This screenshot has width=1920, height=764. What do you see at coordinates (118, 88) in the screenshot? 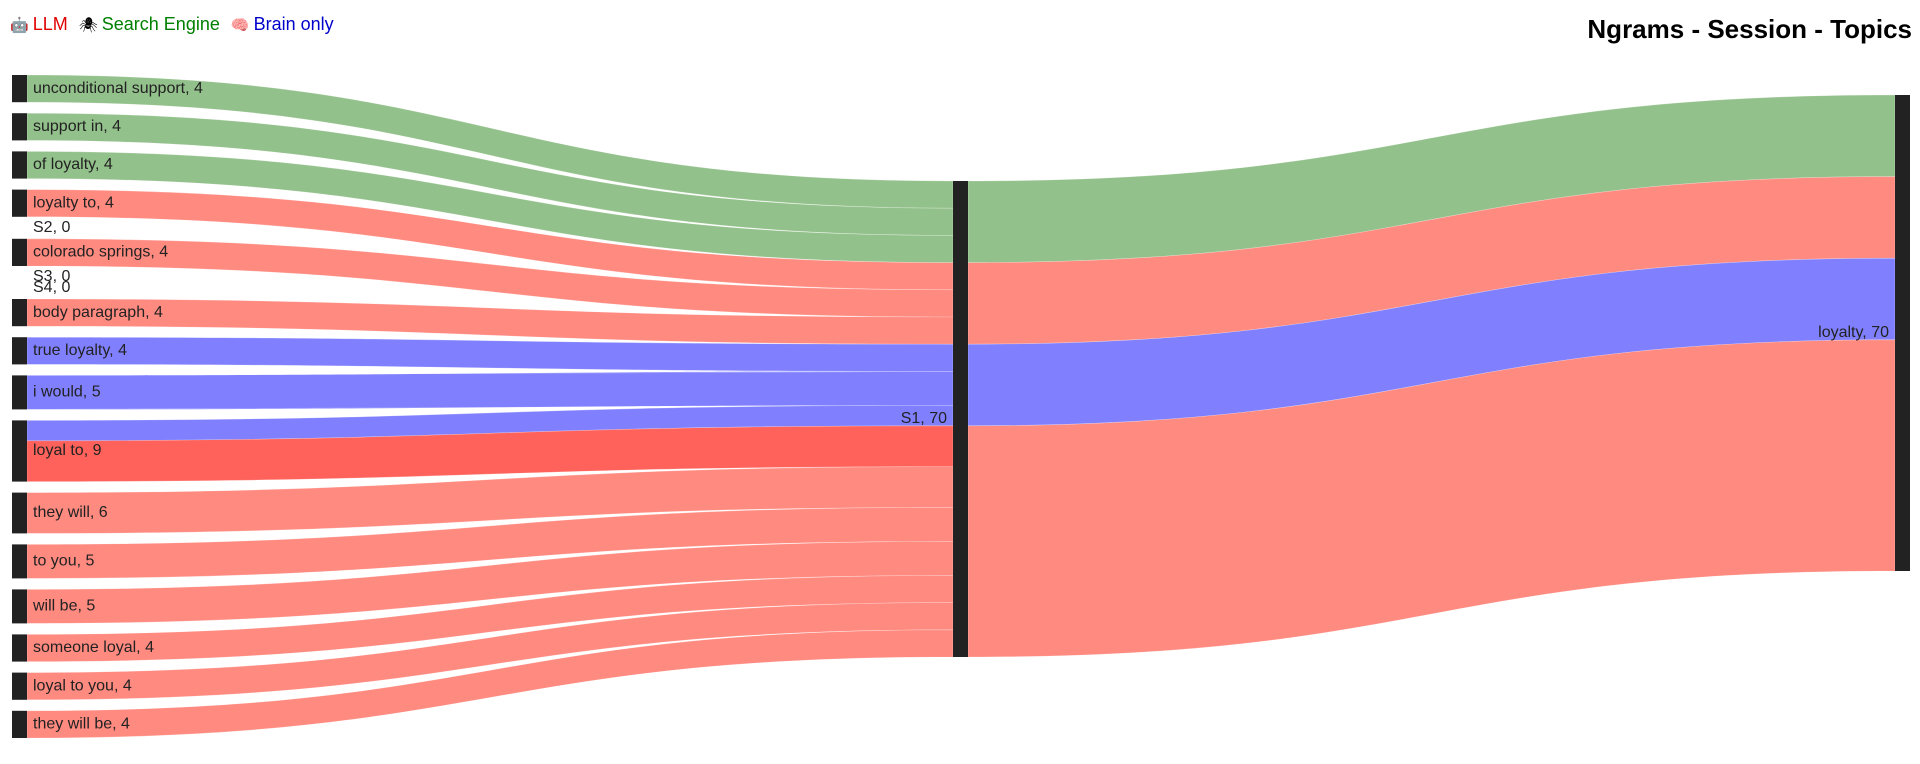
I see `node-label-unconditional-support: unconditional support, 4` at bounding box center [118, 88].